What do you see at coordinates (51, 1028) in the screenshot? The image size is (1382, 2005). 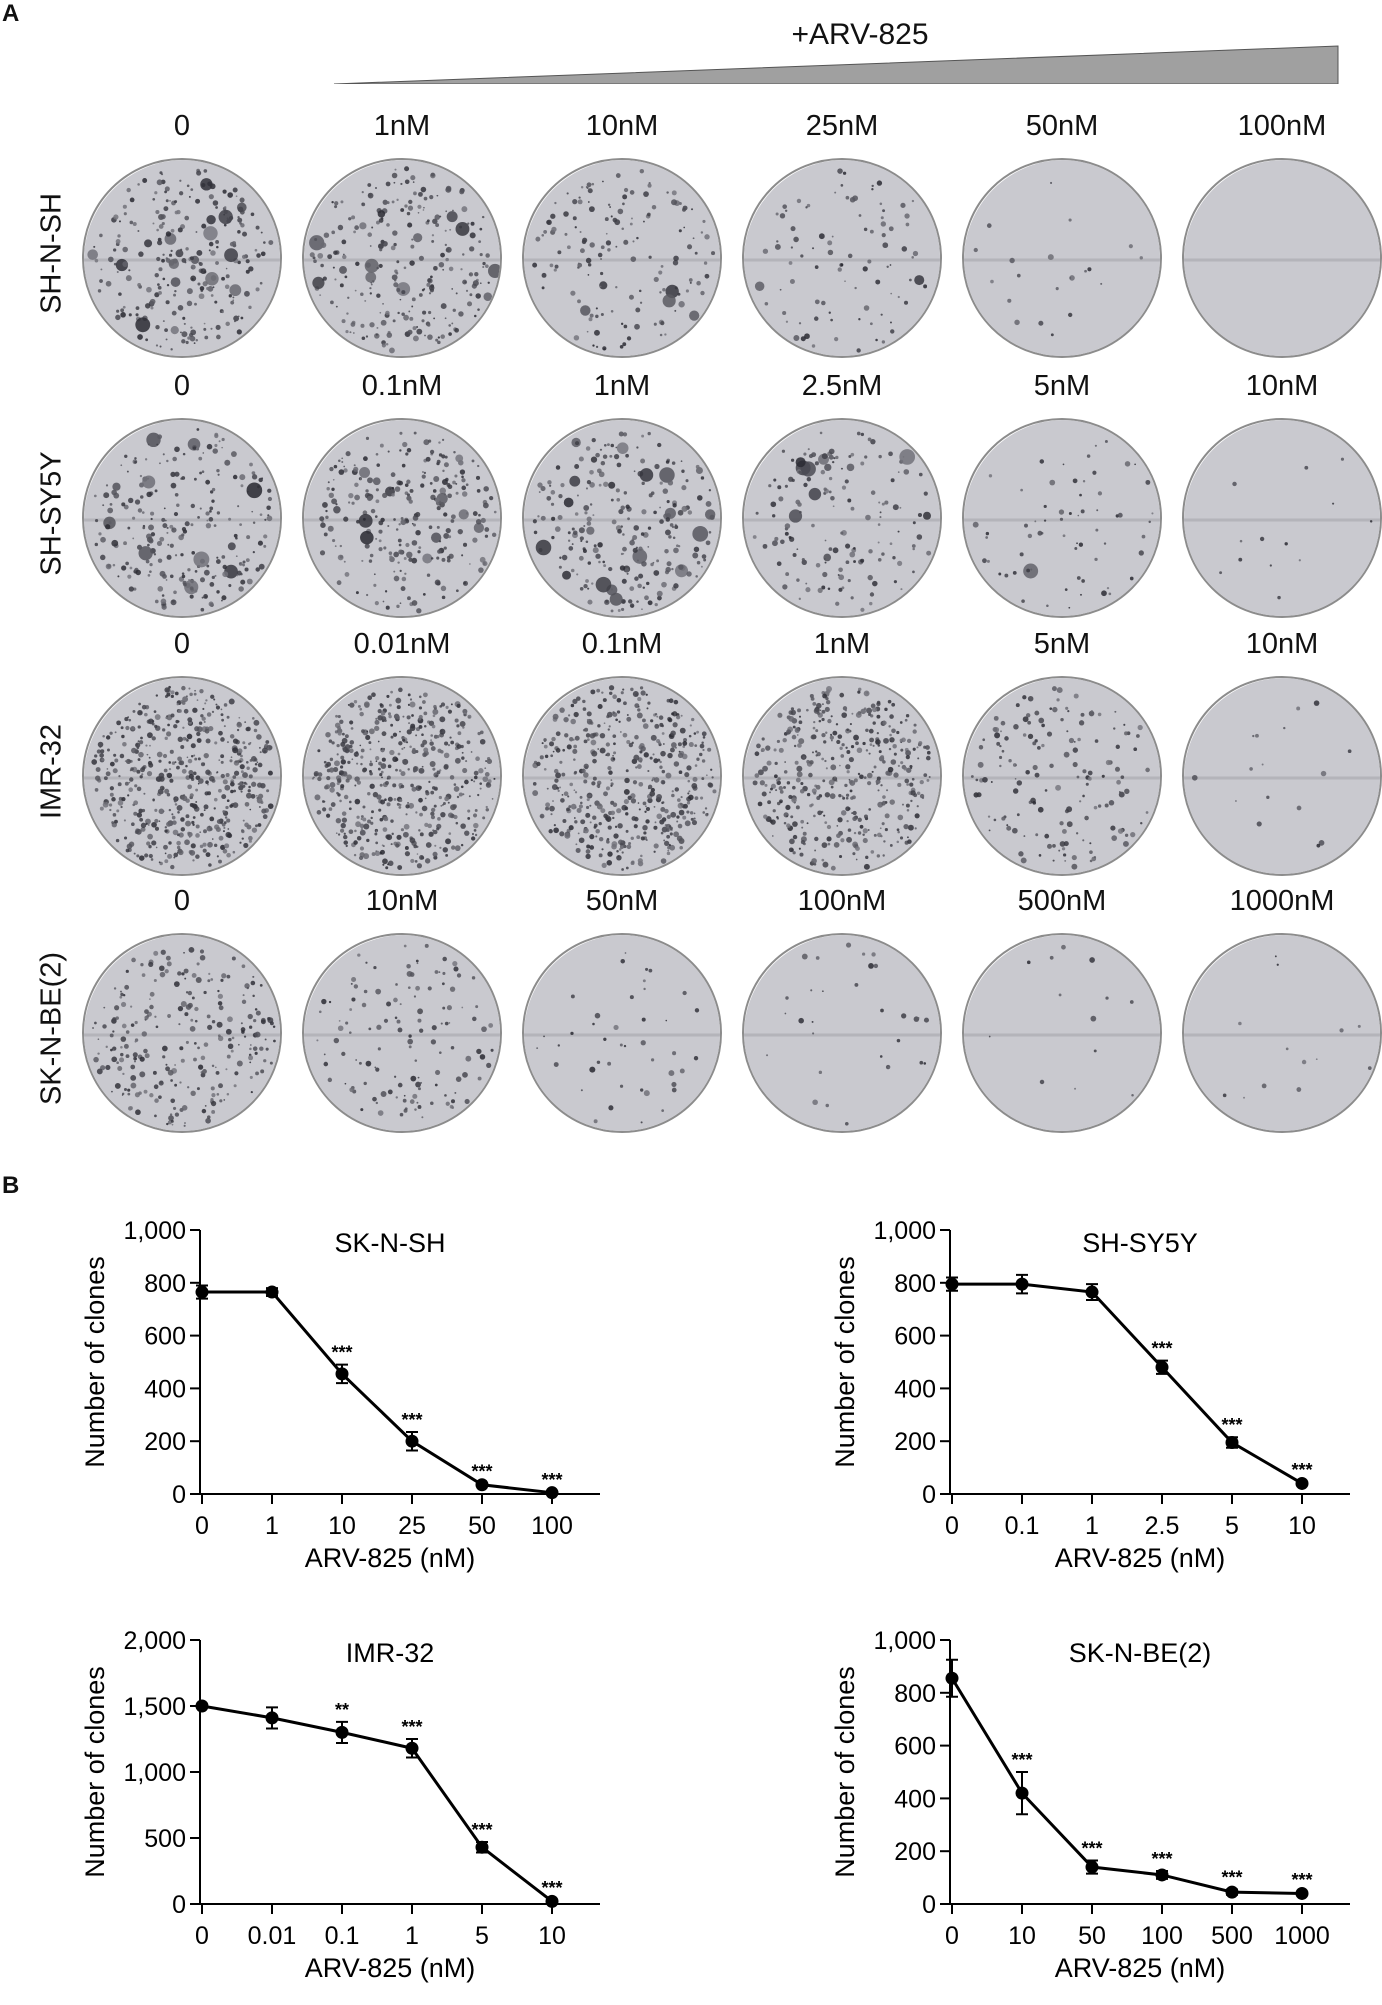 I see `cell-line-label: SK-N-BE(2)` at bounding box center [51, 1028].